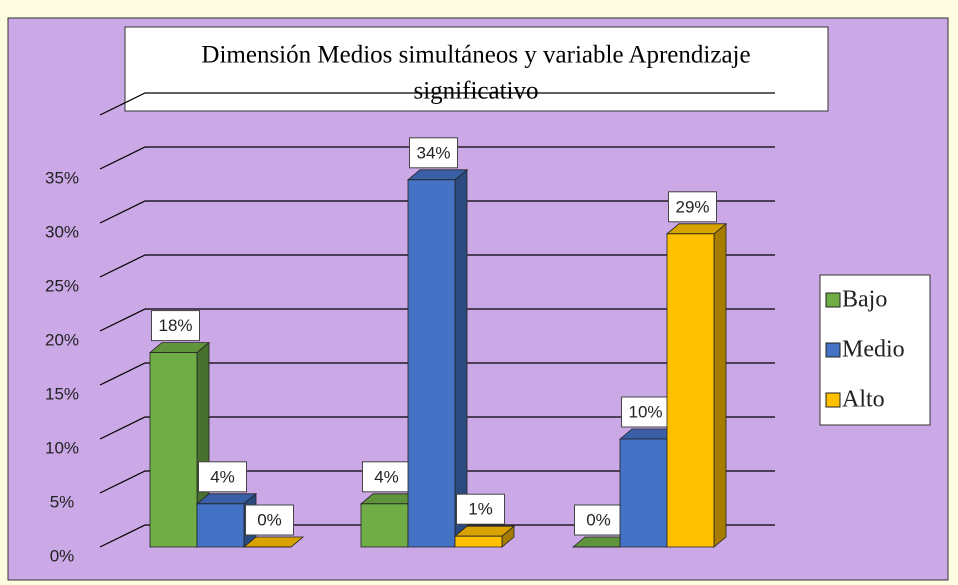 Image resolution: width=958 pixels, height=585 pixels. Describe the element at coordinates (476, 91) in the screenshot. I see `chart-title: significativo` at that location.